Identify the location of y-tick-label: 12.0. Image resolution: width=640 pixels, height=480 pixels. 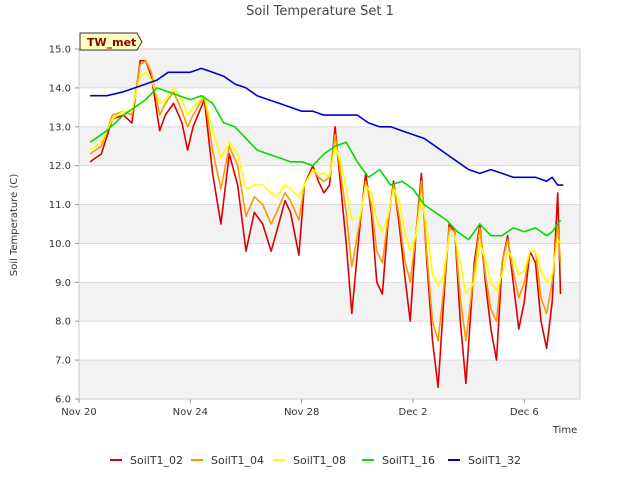
(60, 166).